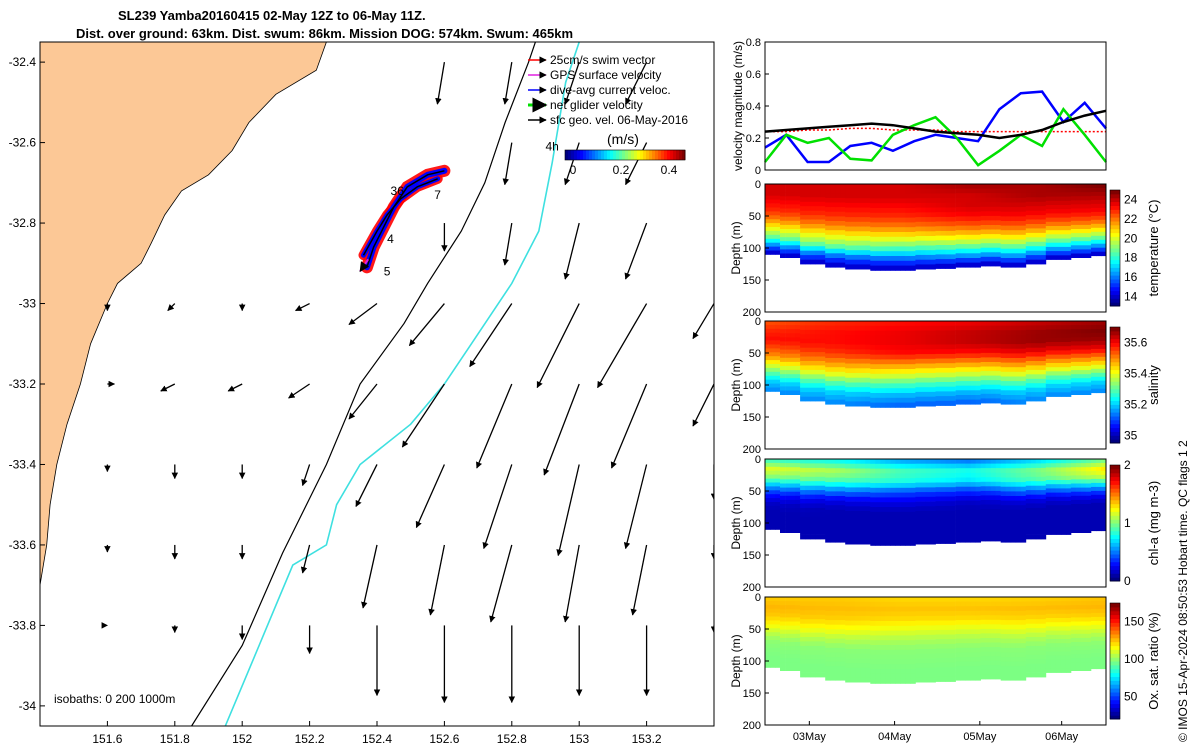 The width and height of the screenshot is (1200, 750). I want to click on section-ylabel: Depth (m), so click(736, 384).